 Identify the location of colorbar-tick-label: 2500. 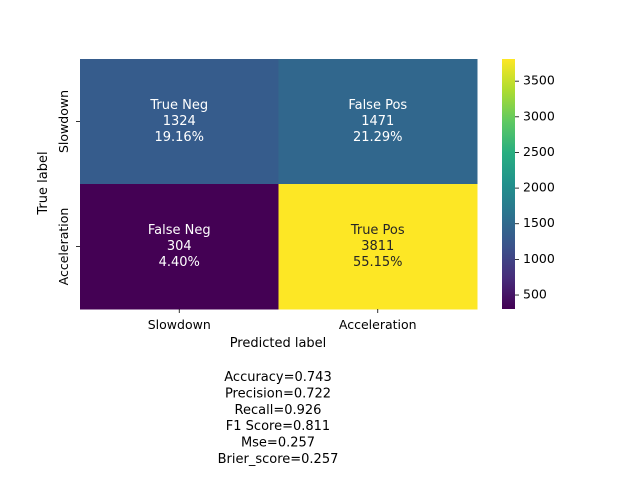
(539, 151).